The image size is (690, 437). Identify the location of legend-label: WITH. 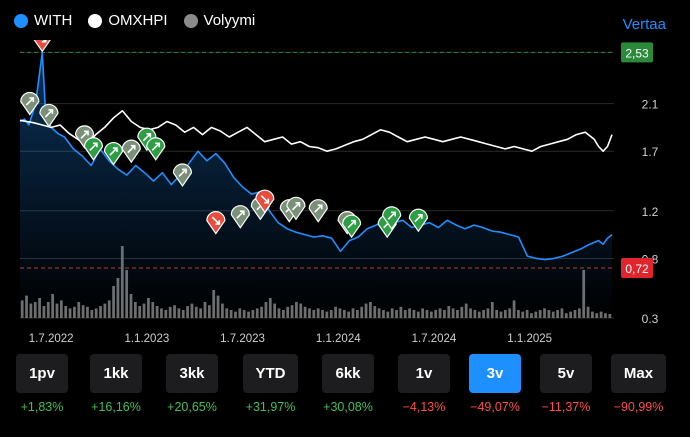
(53, 20).